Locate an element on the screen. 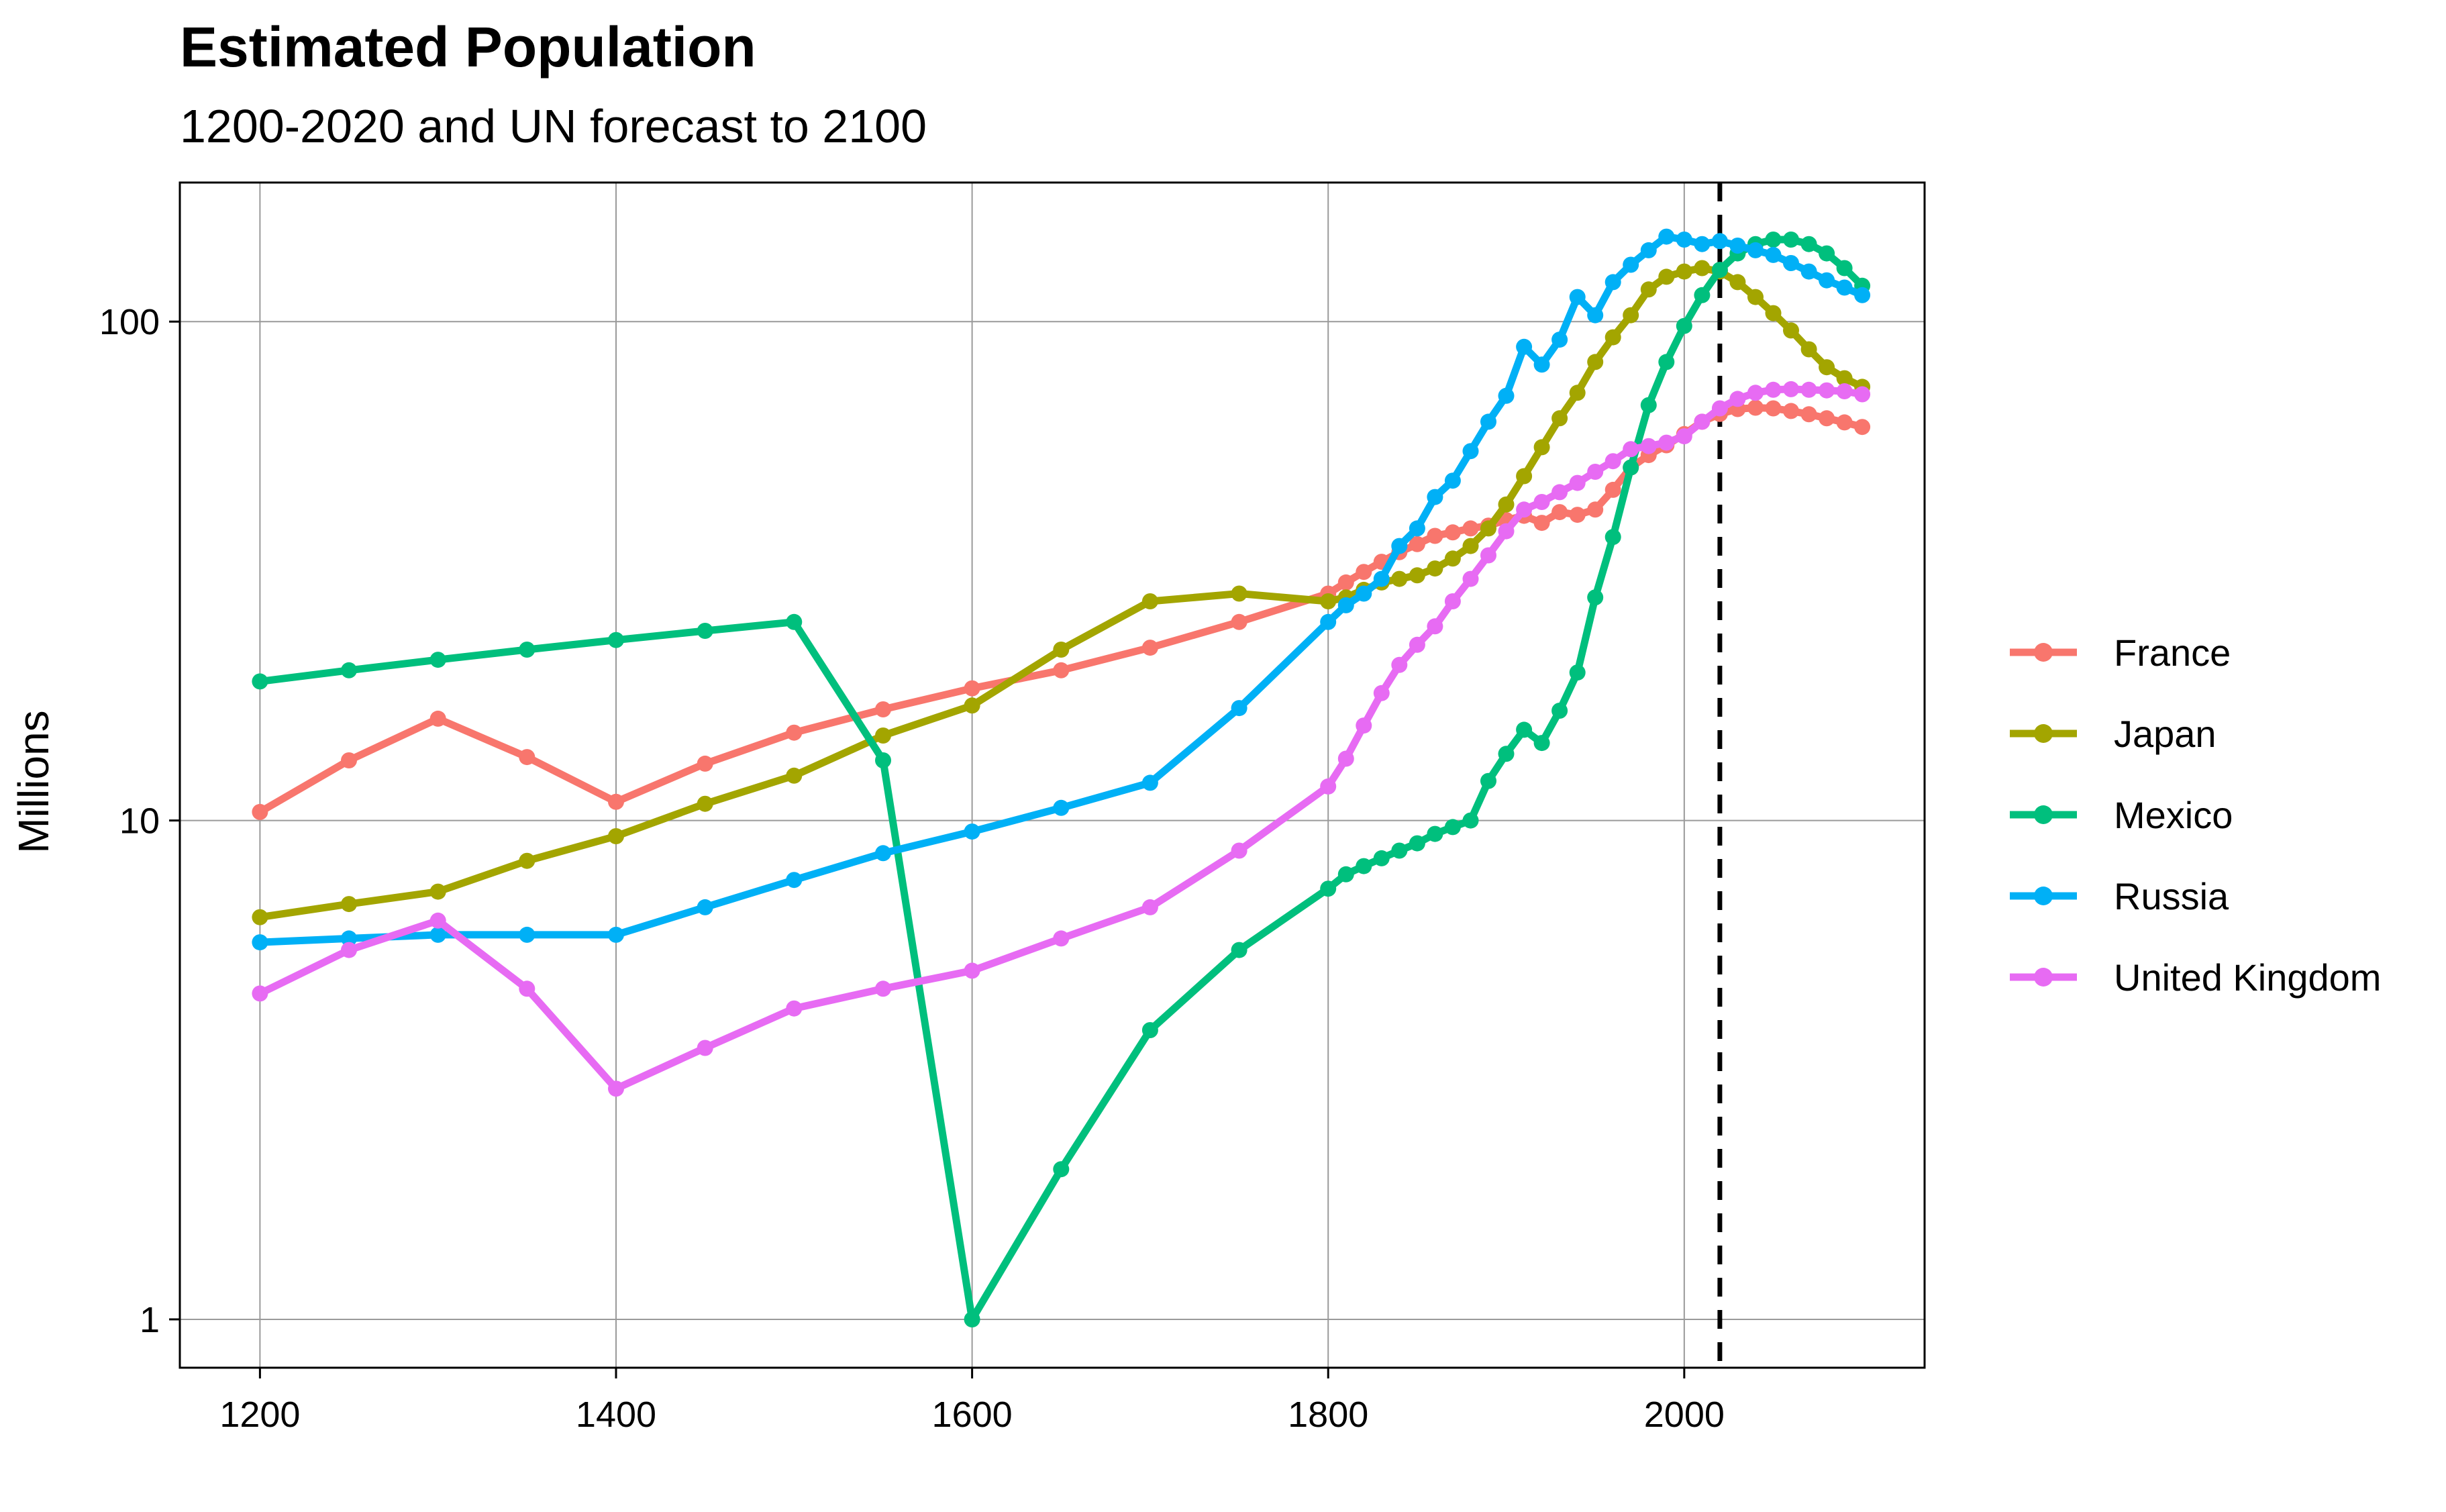 Image resolution: width=2446 pixels, height=1512 pixels. y-axis-title: Millions is located at coordinates (33, 781).